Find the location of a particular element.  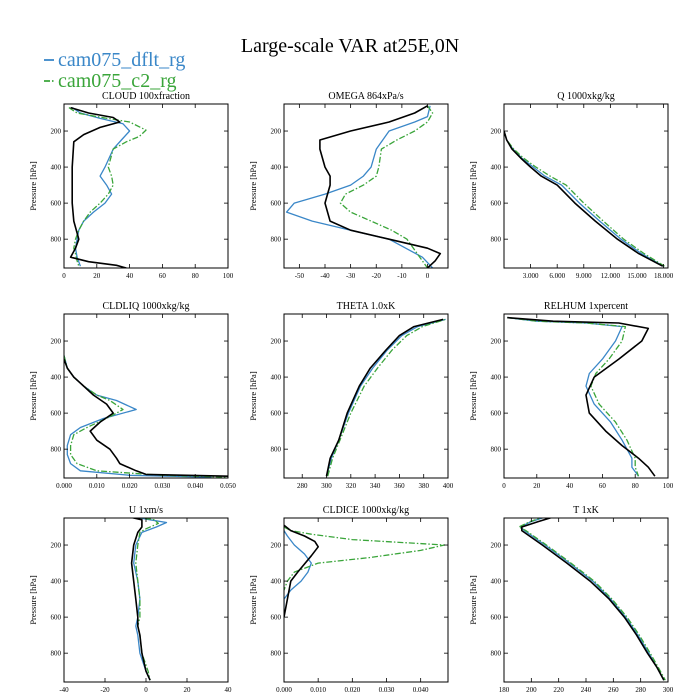

x-tick-label: -30 is located at coordinates (351, 276).